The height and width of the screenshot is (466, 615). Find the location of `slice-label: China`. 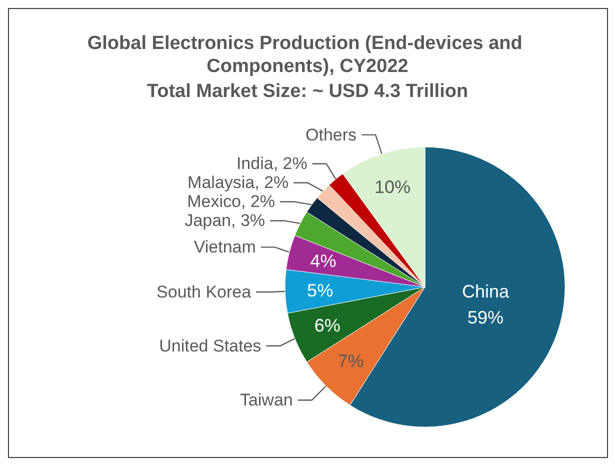

slice-label: China is located at coordinates (486, 292).